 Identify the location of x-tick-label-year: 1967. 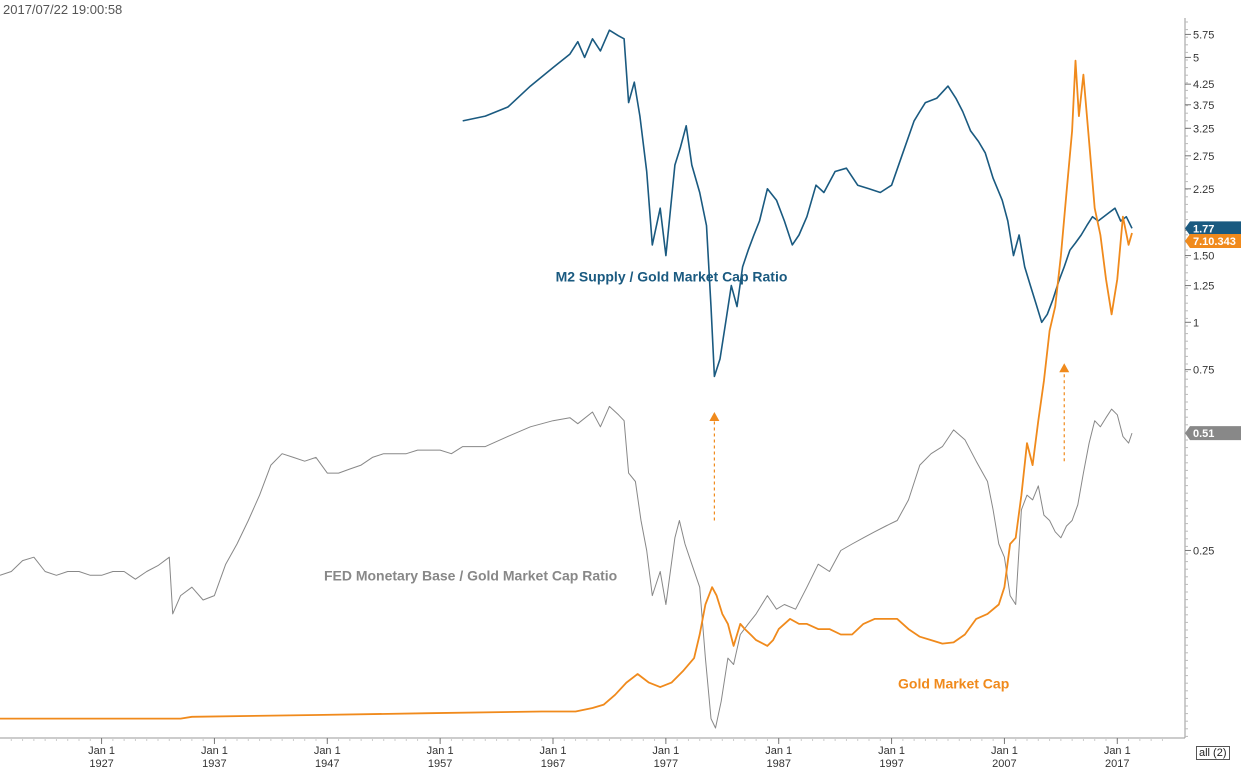
(553, 764).